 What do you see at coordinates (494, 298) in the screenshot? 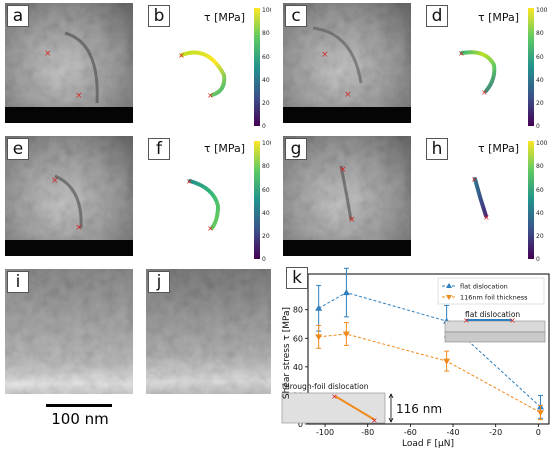
I see `legend-label-foil: 116nm foil thickness` at bounding box center [494, 298].